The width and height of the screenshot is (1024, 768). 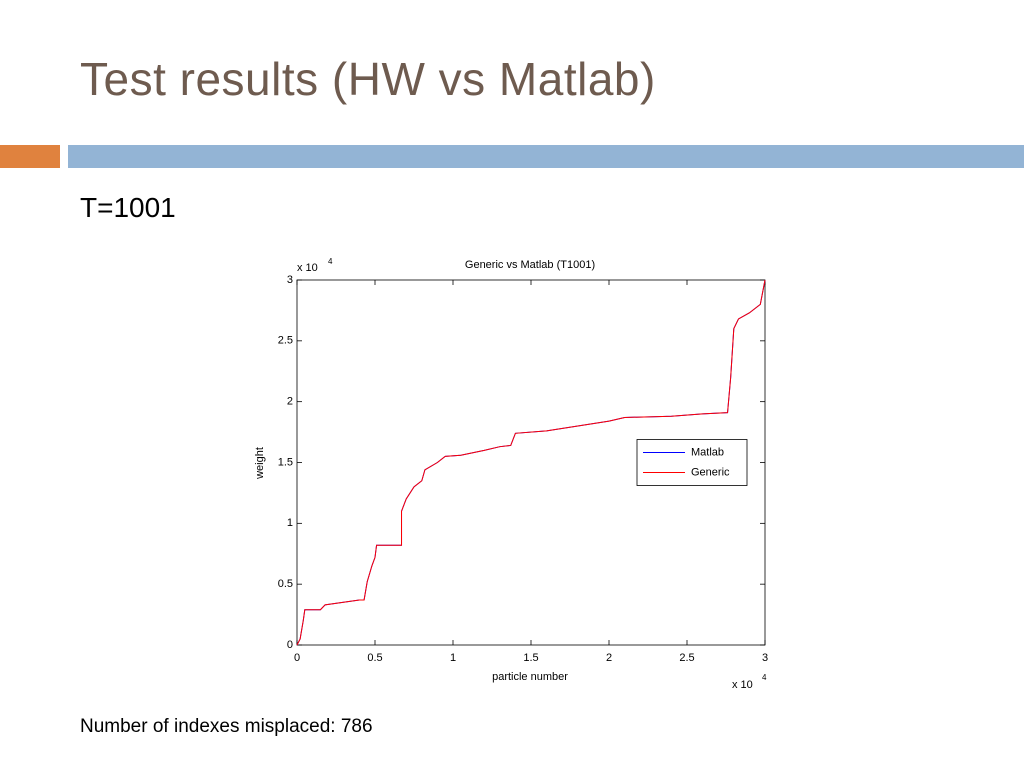 What do you see at coordinates (290, 280) in the screenshot?
I see `y-tick-label: 3` at bounding box center [290, 280].